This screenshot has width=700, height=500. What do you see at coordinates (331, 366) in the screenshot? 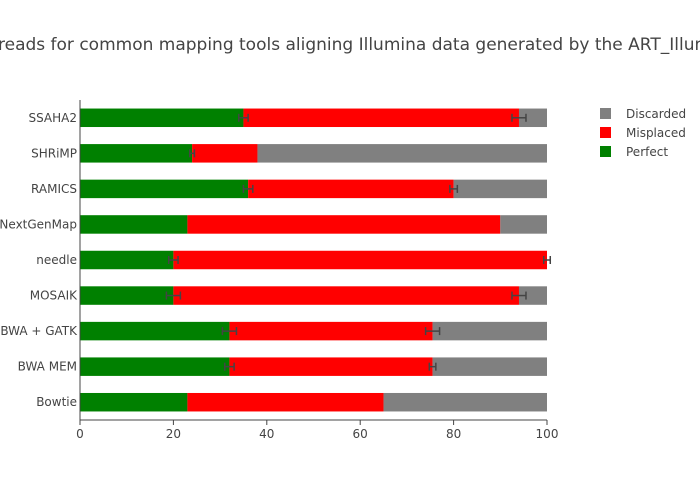
I see `bar-misplaced-bwa-mem` at bounding box center [331, 366].